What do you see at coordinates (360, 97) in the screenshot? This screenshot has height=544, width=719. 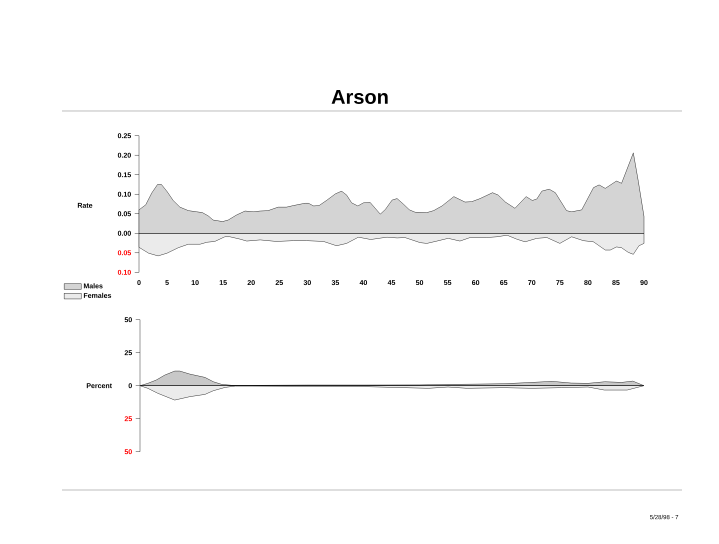 I see `chart-title: Arson` at bounding box center [360, 97].